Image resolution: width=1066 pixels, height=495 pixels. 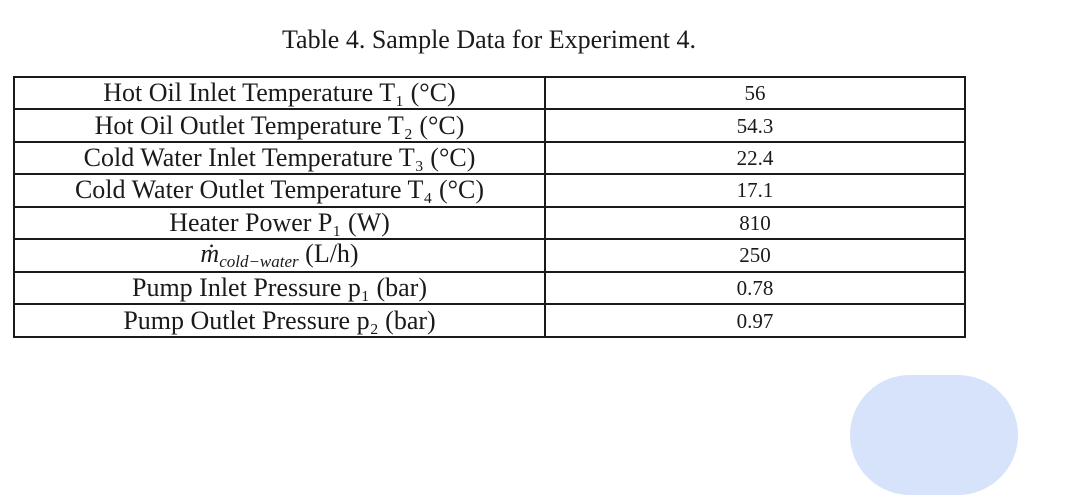 I want to click on table-row: Heater Power P₁ (W) 810, so click(x=489, y=222).